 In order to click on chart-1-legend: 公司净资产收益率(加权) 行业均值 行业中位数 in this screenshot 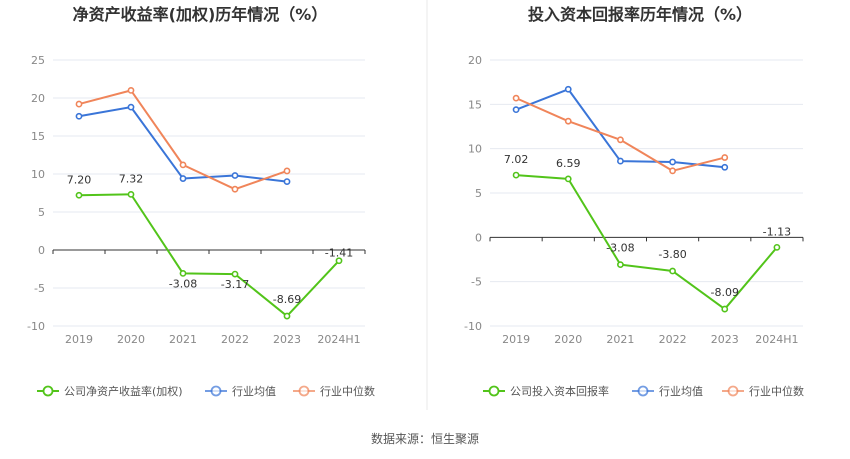, I will do `click(206, 391)`.